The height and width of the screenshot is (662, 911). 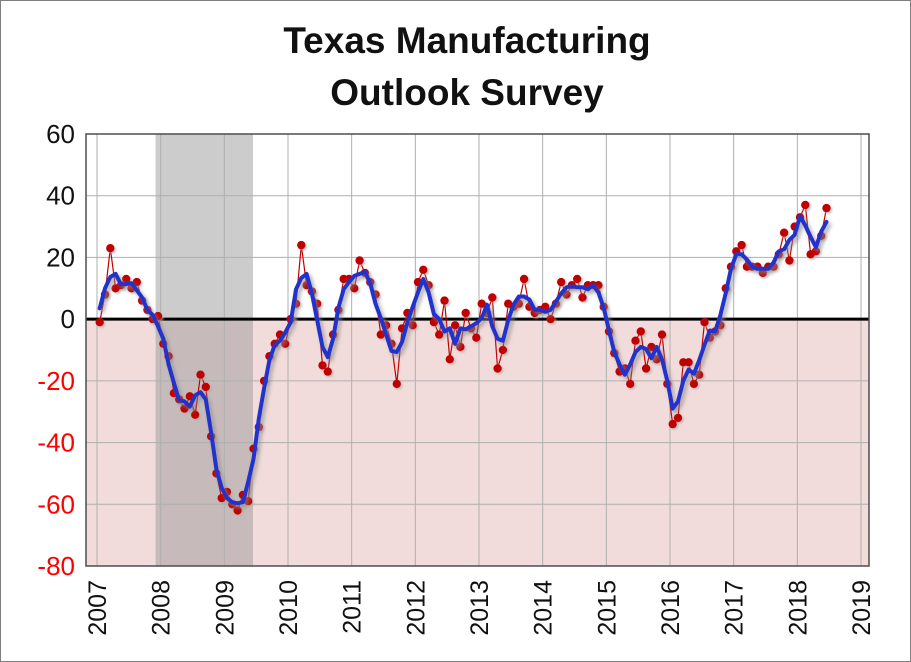 I want to click on y-axis-tick-label: -80, so click(x=56, y=566).